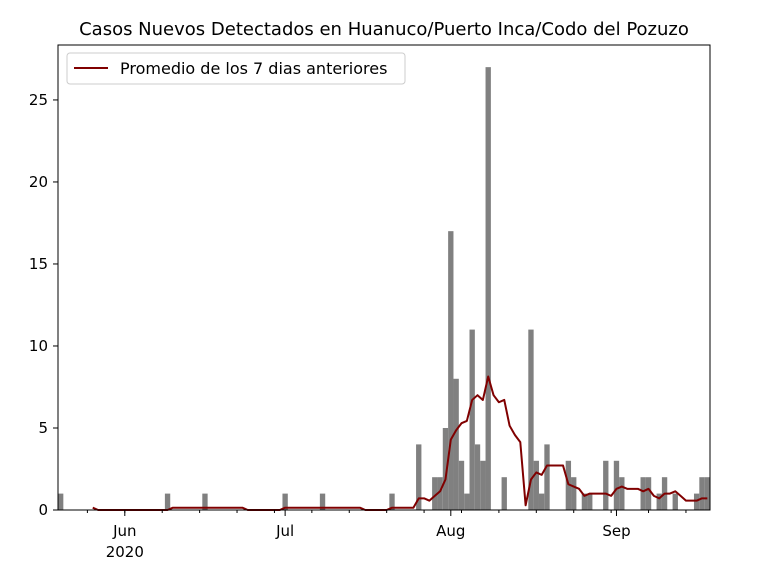 Image resolution: width=768 pixels, height=576 pixels. What do you see at coordinates (38, 346) in the screenshot?
I see `y-tick-label: 10` at bounding box center [38, 346].